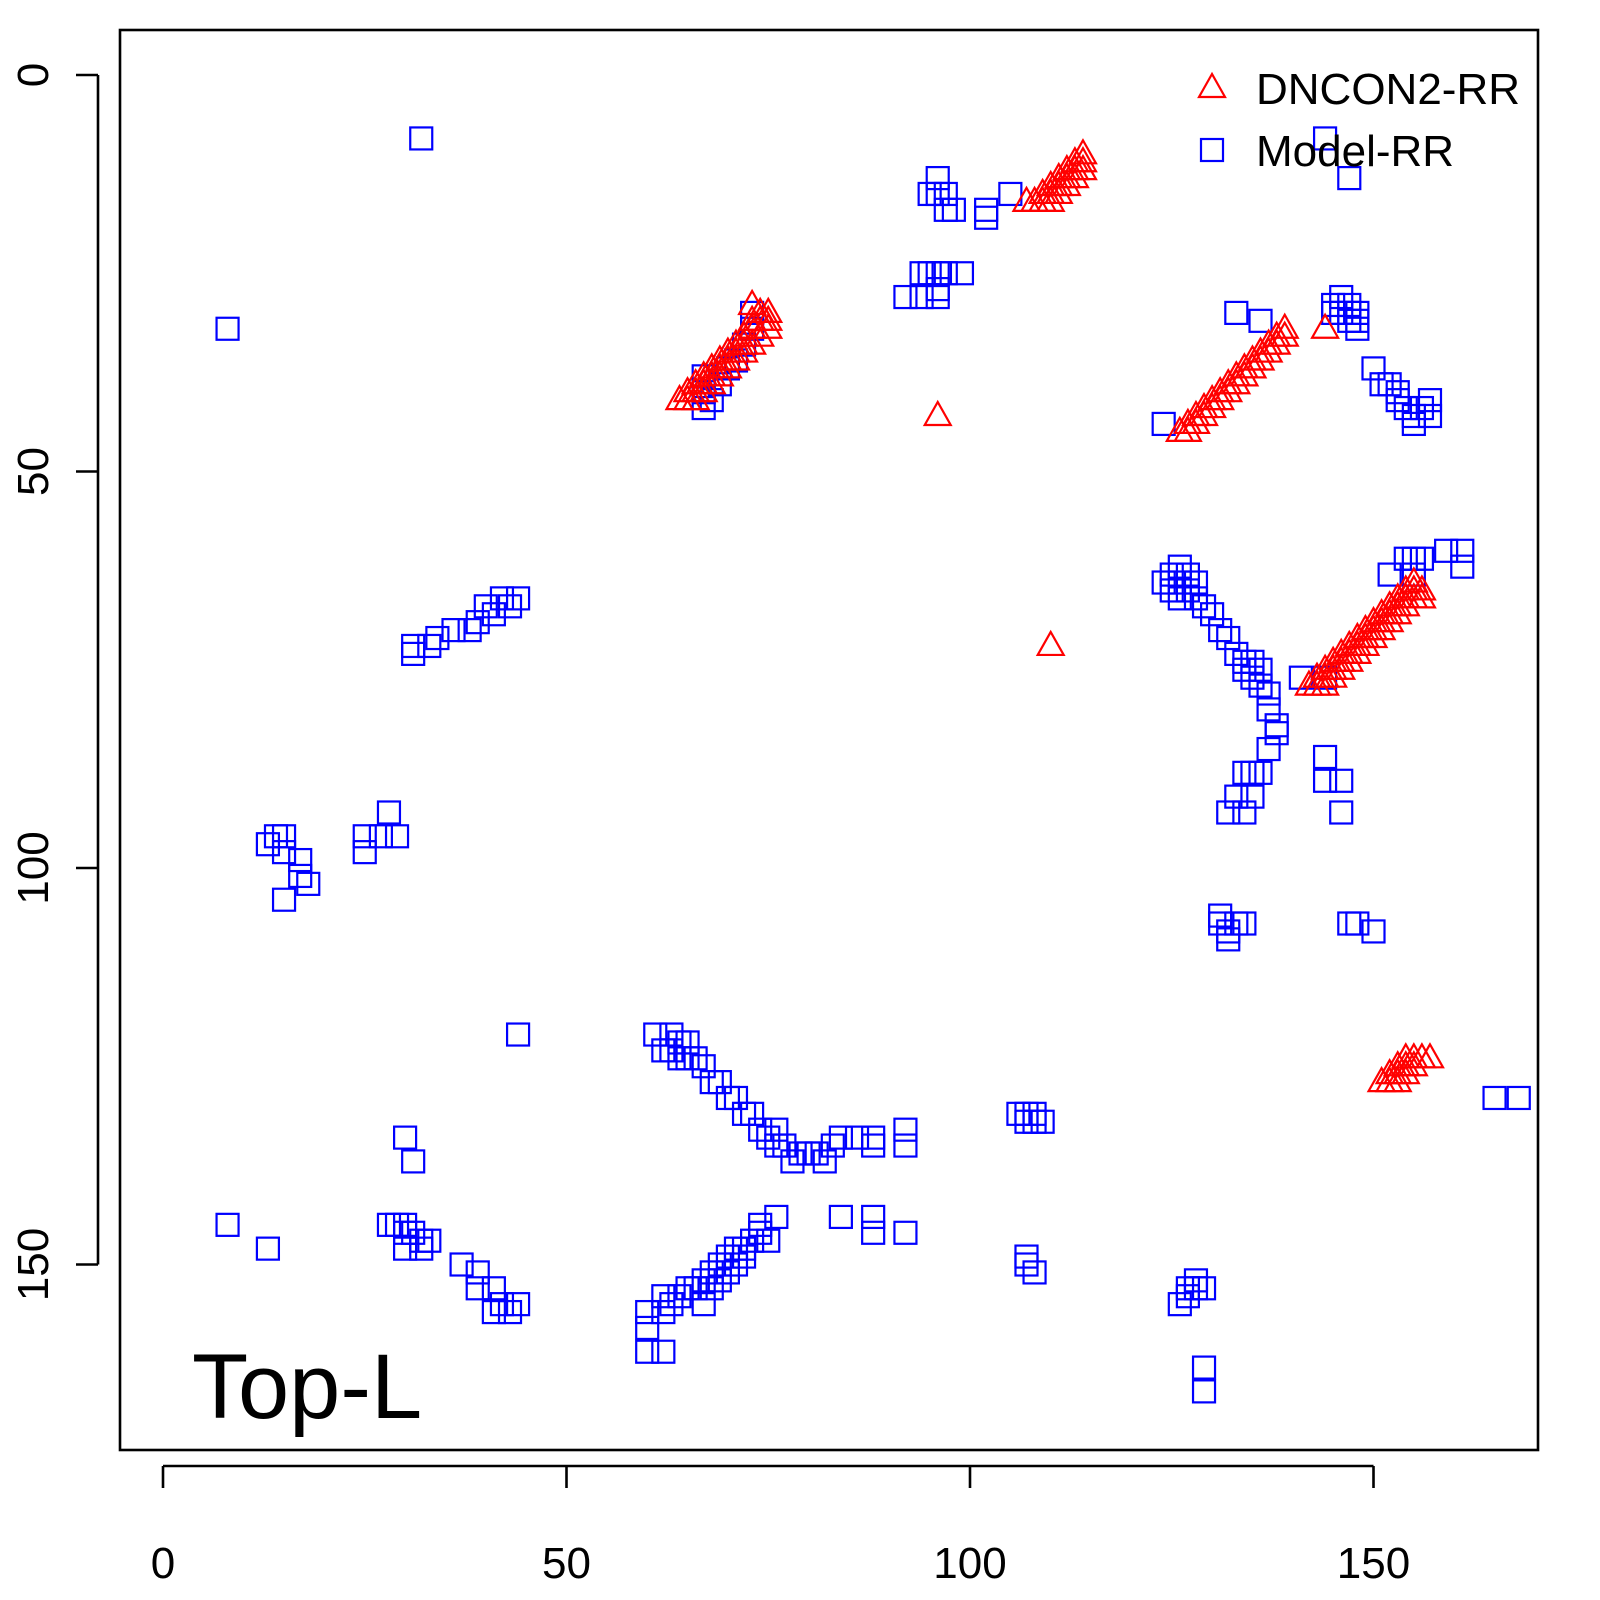  I want to click on x-tick-label: 0, so click(163, 1563).